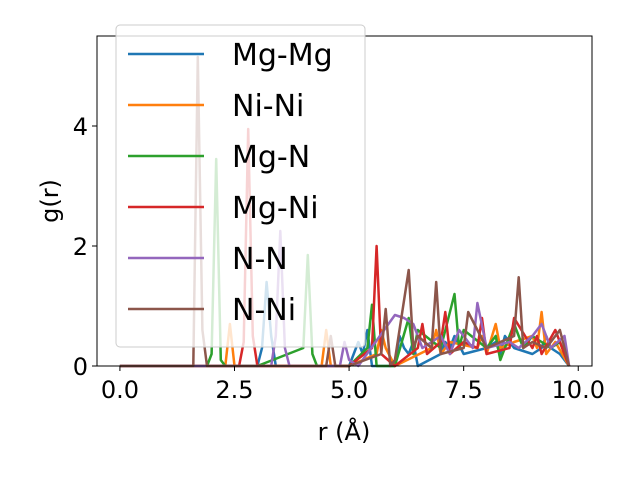  Describe the element at coordinates (80, 367) in the screenshot. I see `y-tick-label: 0` at that location.